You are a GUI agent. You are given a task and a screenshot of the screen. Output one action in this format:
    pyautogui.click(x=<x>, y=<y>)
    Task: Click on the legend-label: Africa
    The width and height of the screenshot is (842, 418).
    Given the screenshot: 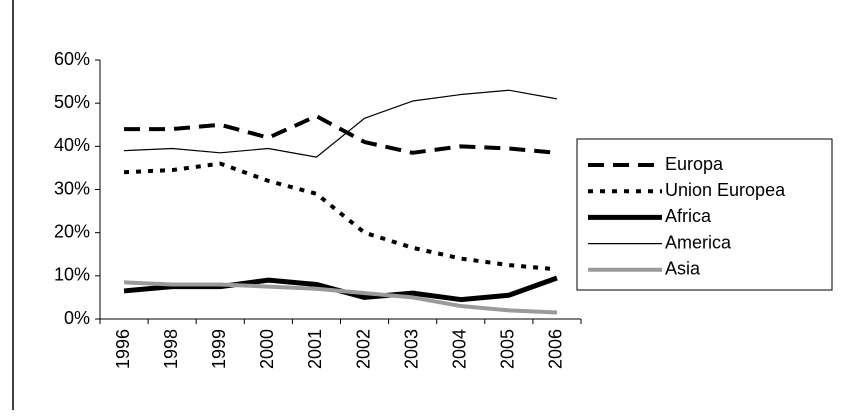 What is the action you would take?
    pyautogui.click(x=688, y=216)
    